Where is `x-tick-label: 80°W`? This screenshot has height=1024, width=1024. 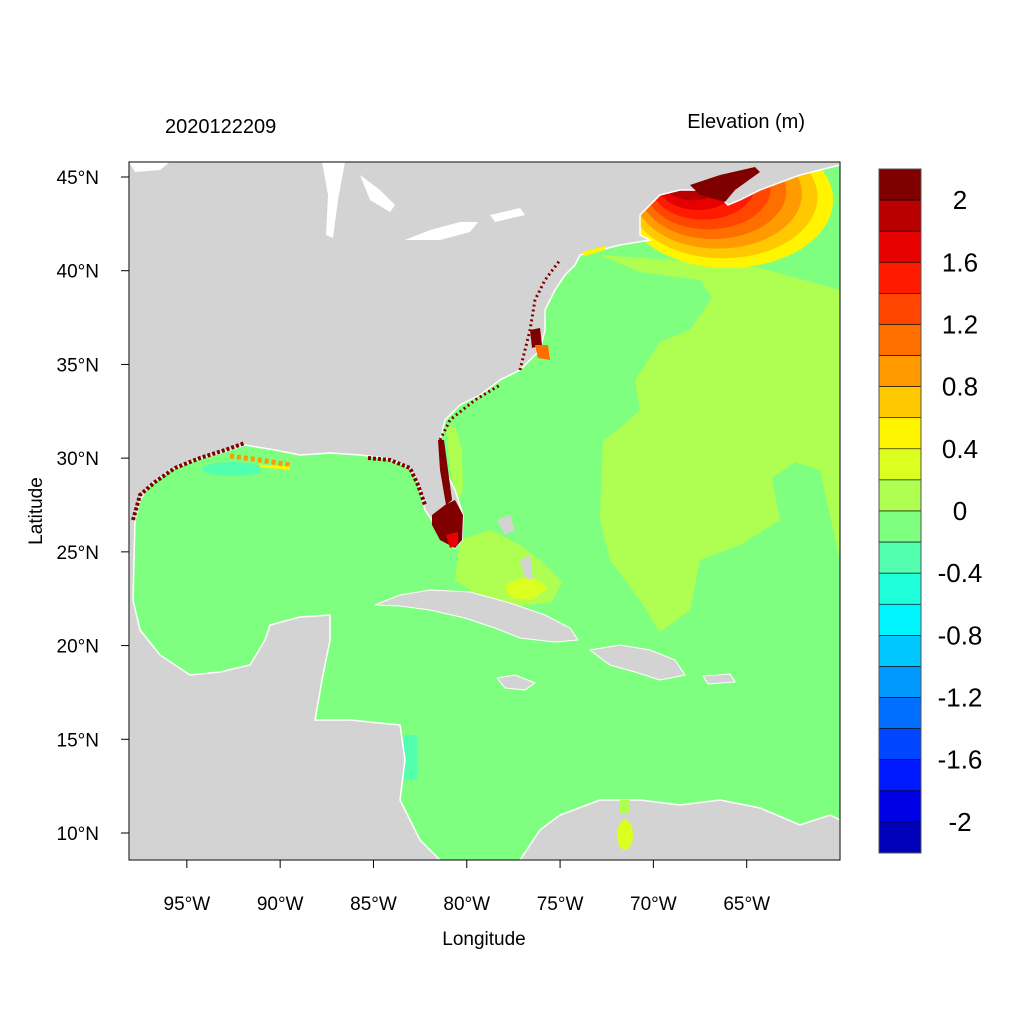
x-tick-label: 80°W is located at coordinates (466, 904).